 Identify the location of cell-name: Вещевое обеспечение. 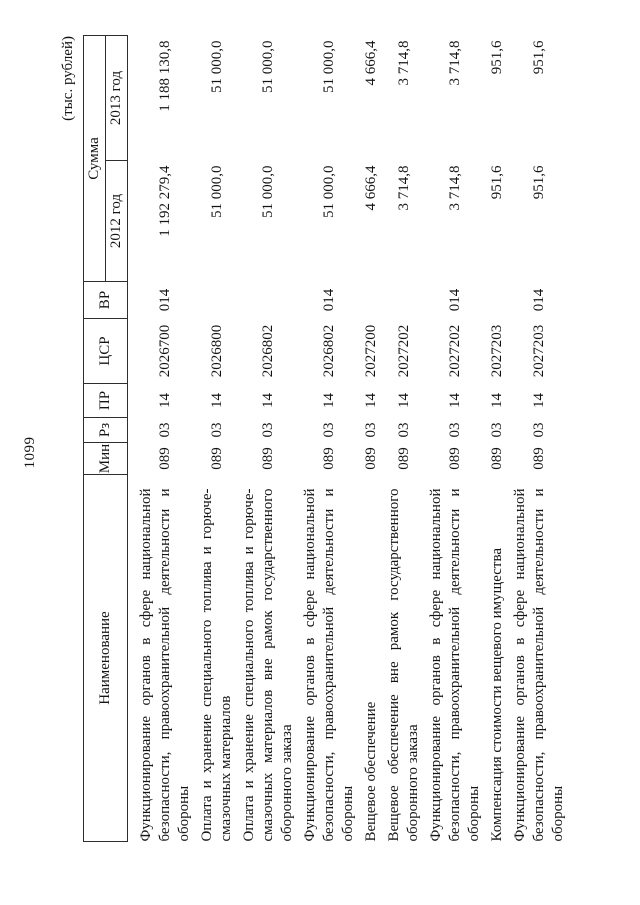
(371, 771).